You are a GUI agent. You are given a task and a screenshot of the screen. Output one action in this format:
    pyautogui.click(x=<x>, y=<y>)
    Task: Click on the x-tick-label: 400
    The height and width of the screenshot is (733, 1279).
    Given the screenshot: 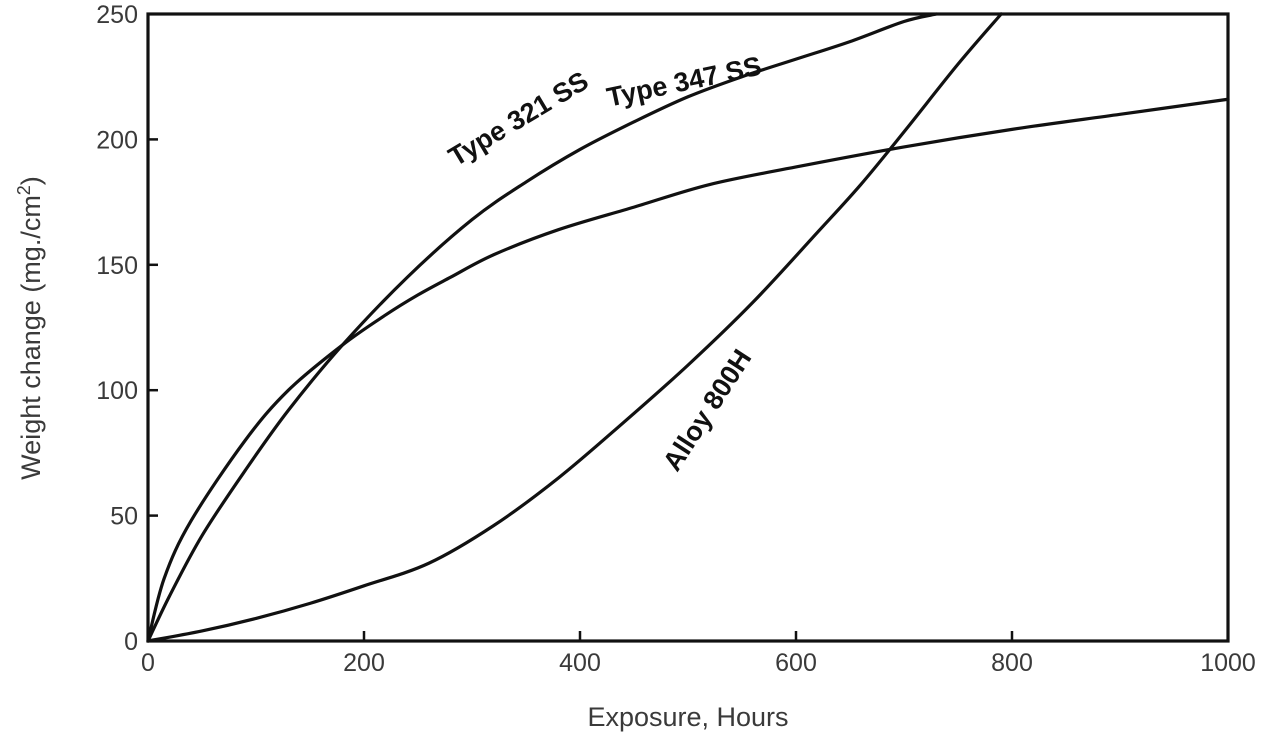 What is the action you would take?
    pyautogui.click(x=580, y=663)
    